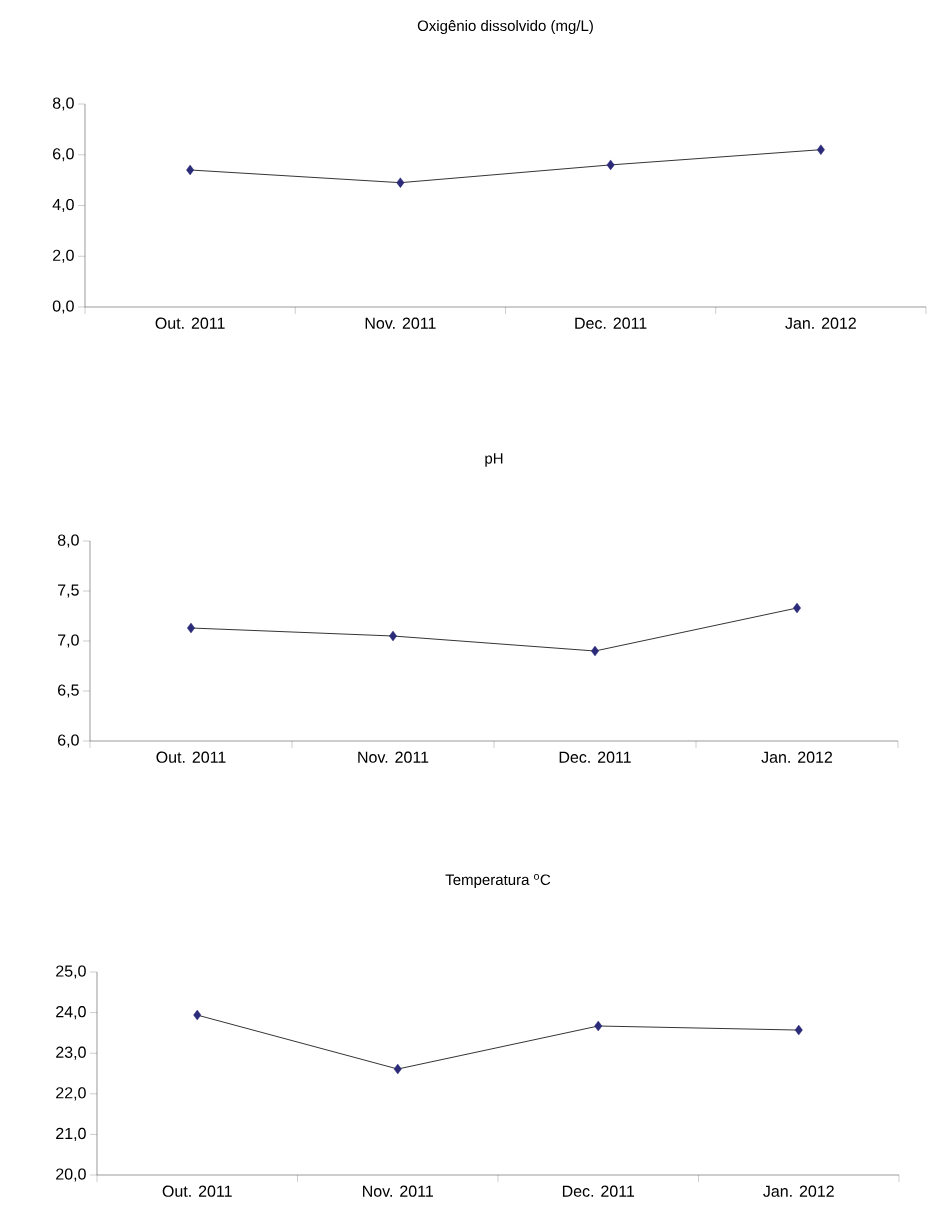 The width and height of the screenshot is (939, 1216). I want to click on y-tick-label: 4,0, so click(63, 205).